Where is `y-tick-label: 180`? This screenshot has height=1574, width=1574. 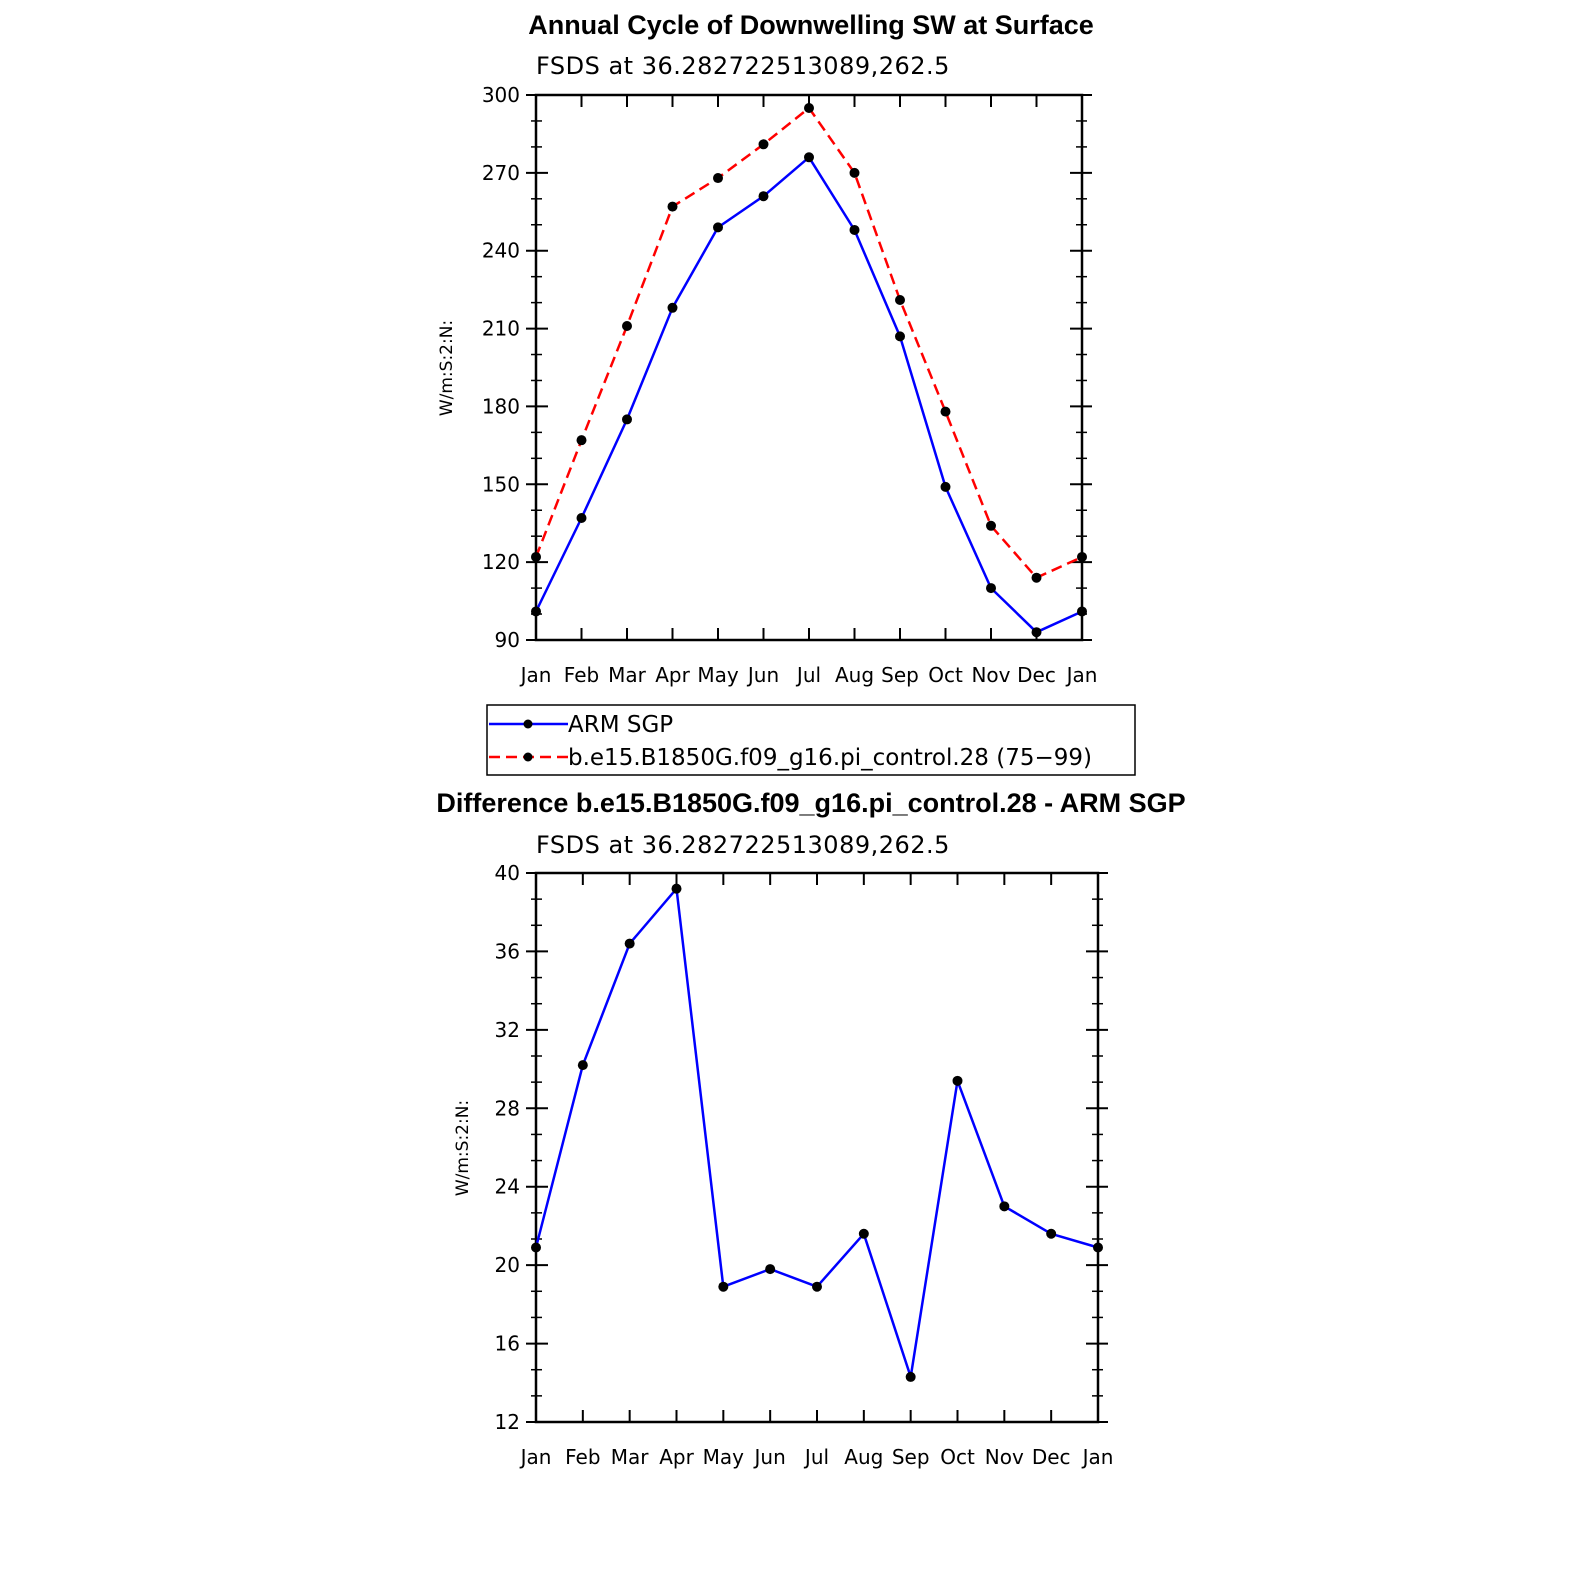
y-tick-label: 180 is located at coordinates (501, 406).